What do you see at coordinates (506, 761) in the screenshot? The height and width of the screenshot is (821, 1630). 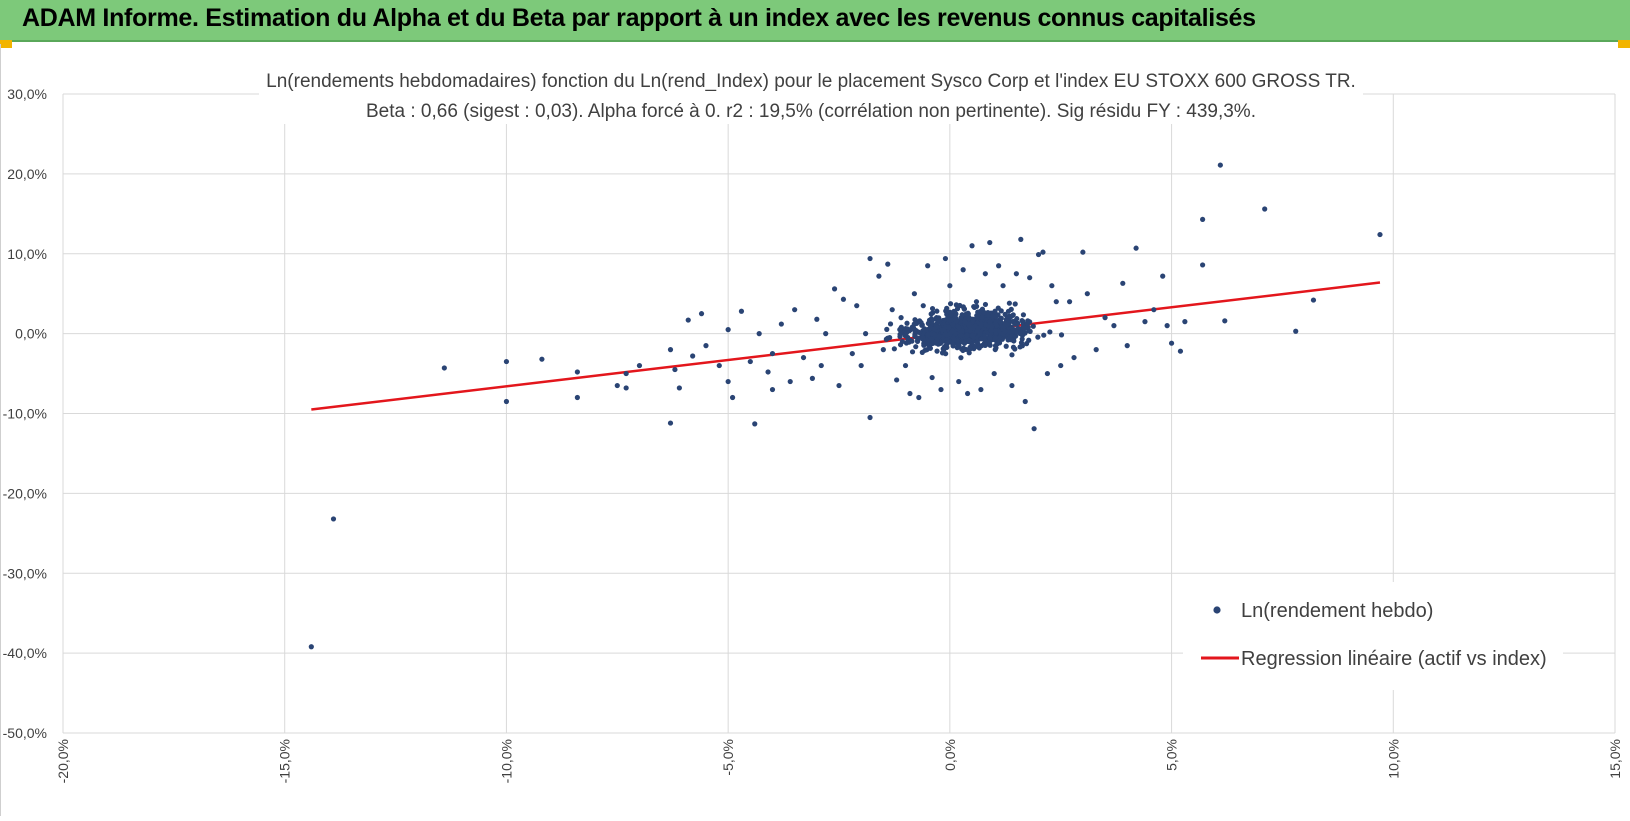 I see `x-tick-label: -10,0%` at bounding box center [506, 761].